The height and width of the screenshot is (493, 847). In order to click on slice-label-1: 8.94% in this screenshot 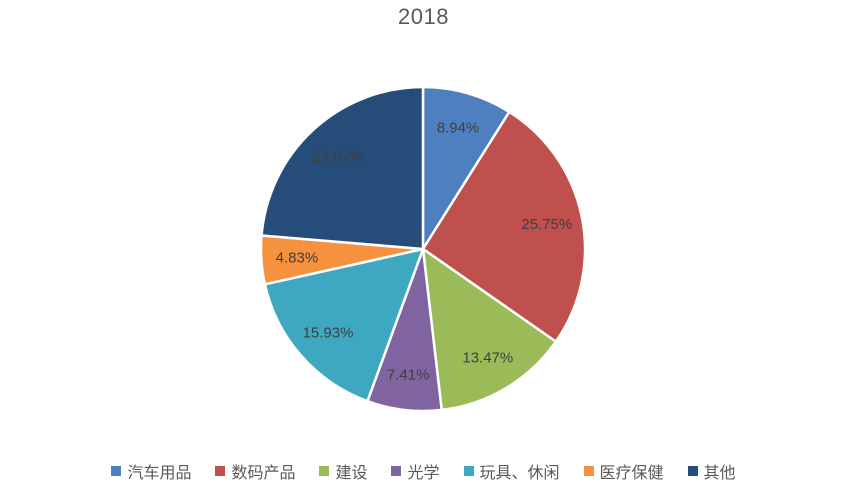, I will do `click(458, 128)`.